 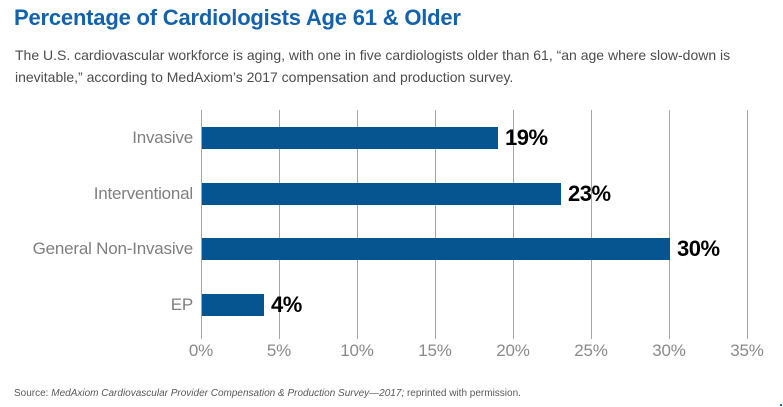 What do you see at coordinates (669, 350) in the screenshot?
I see `x-tick-label: 30%` at bounding box center [669, 350].